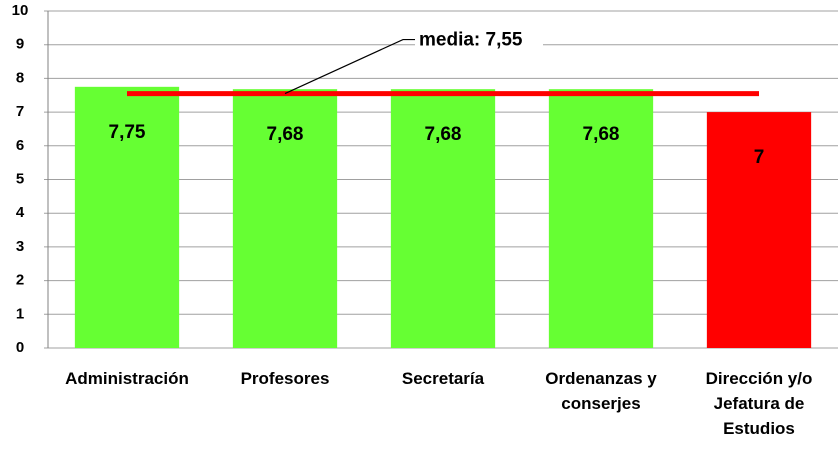 This screenshot has width=838, height=450. Describe the element at coordinates (600, 403) in the screenshot. I see `x-tick-label-line: conserjes` at that location.